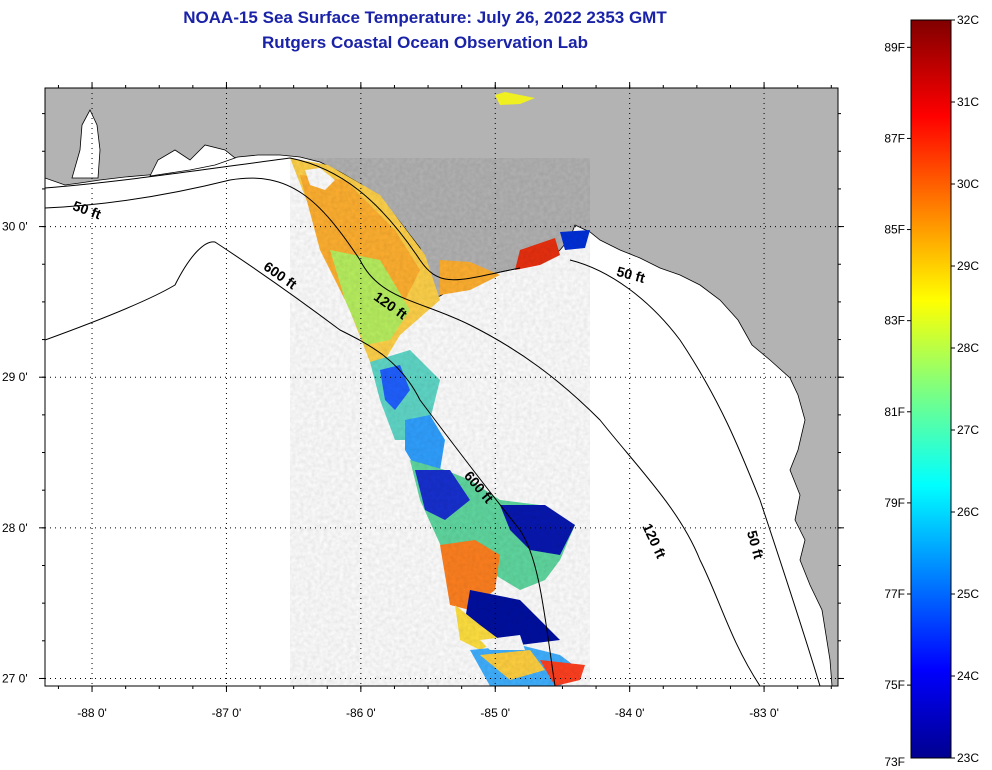  What do you see at coordinates (15, 678) in the screenshot?
I see `lat-tick-label: 27 0'` at bounding box center [15, 678].